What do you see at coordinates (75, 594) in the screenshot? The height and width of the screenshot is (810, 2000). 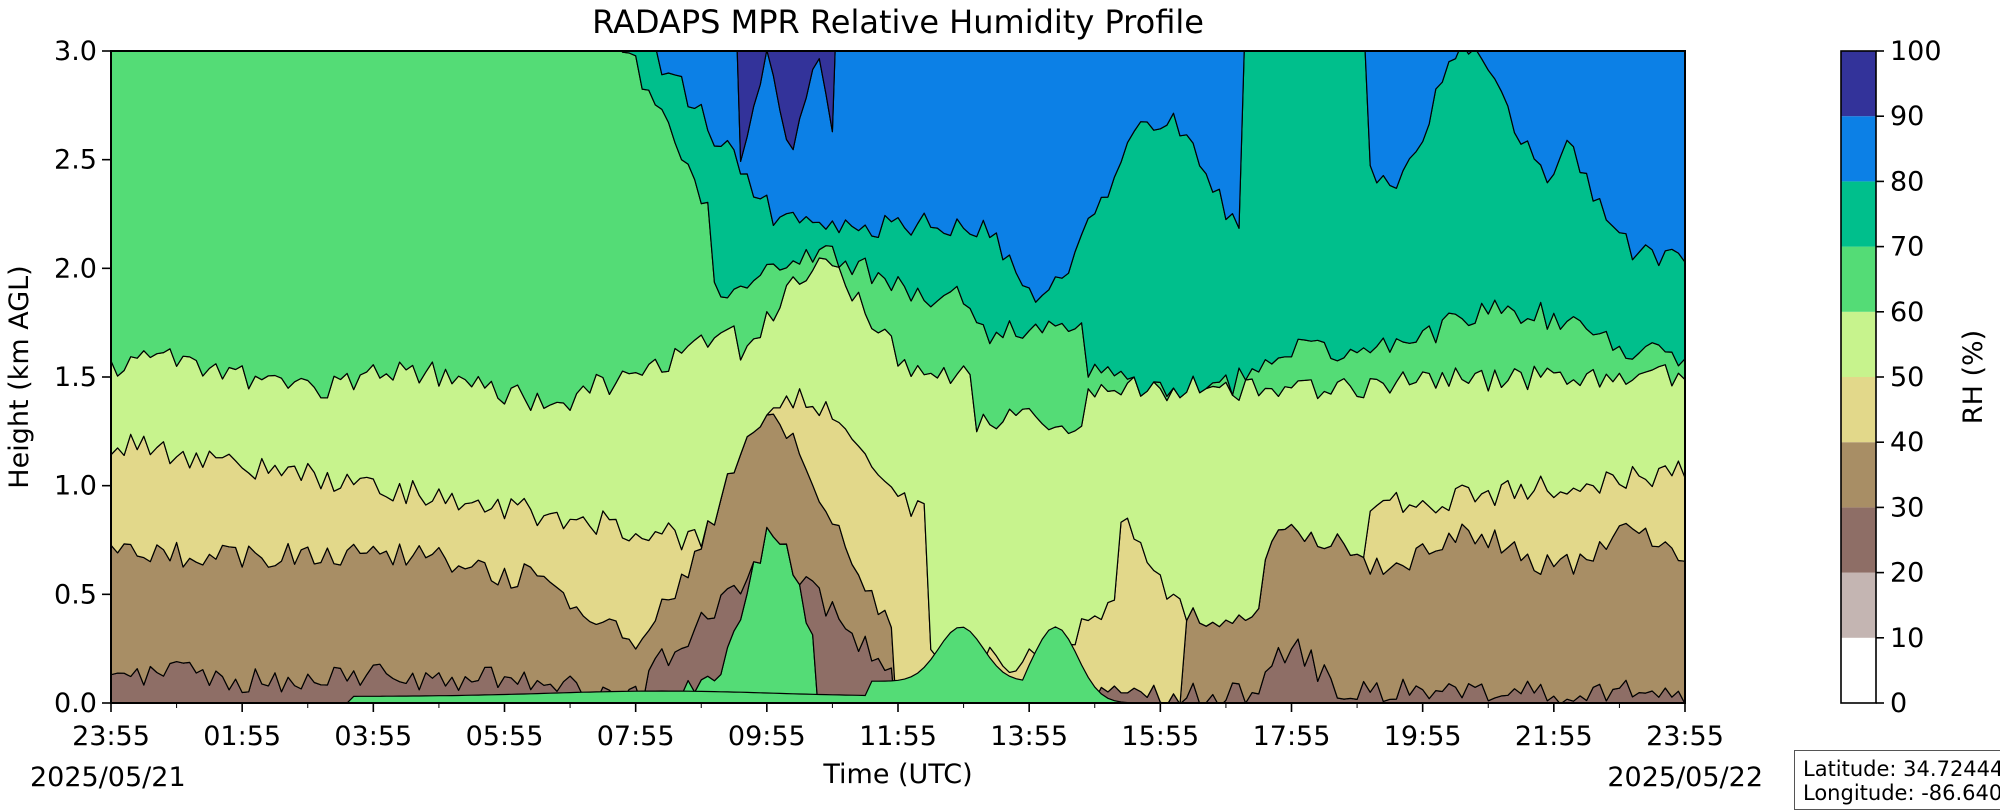 I see `y-tick-label: 0.5` at bounding box center [75, 594].